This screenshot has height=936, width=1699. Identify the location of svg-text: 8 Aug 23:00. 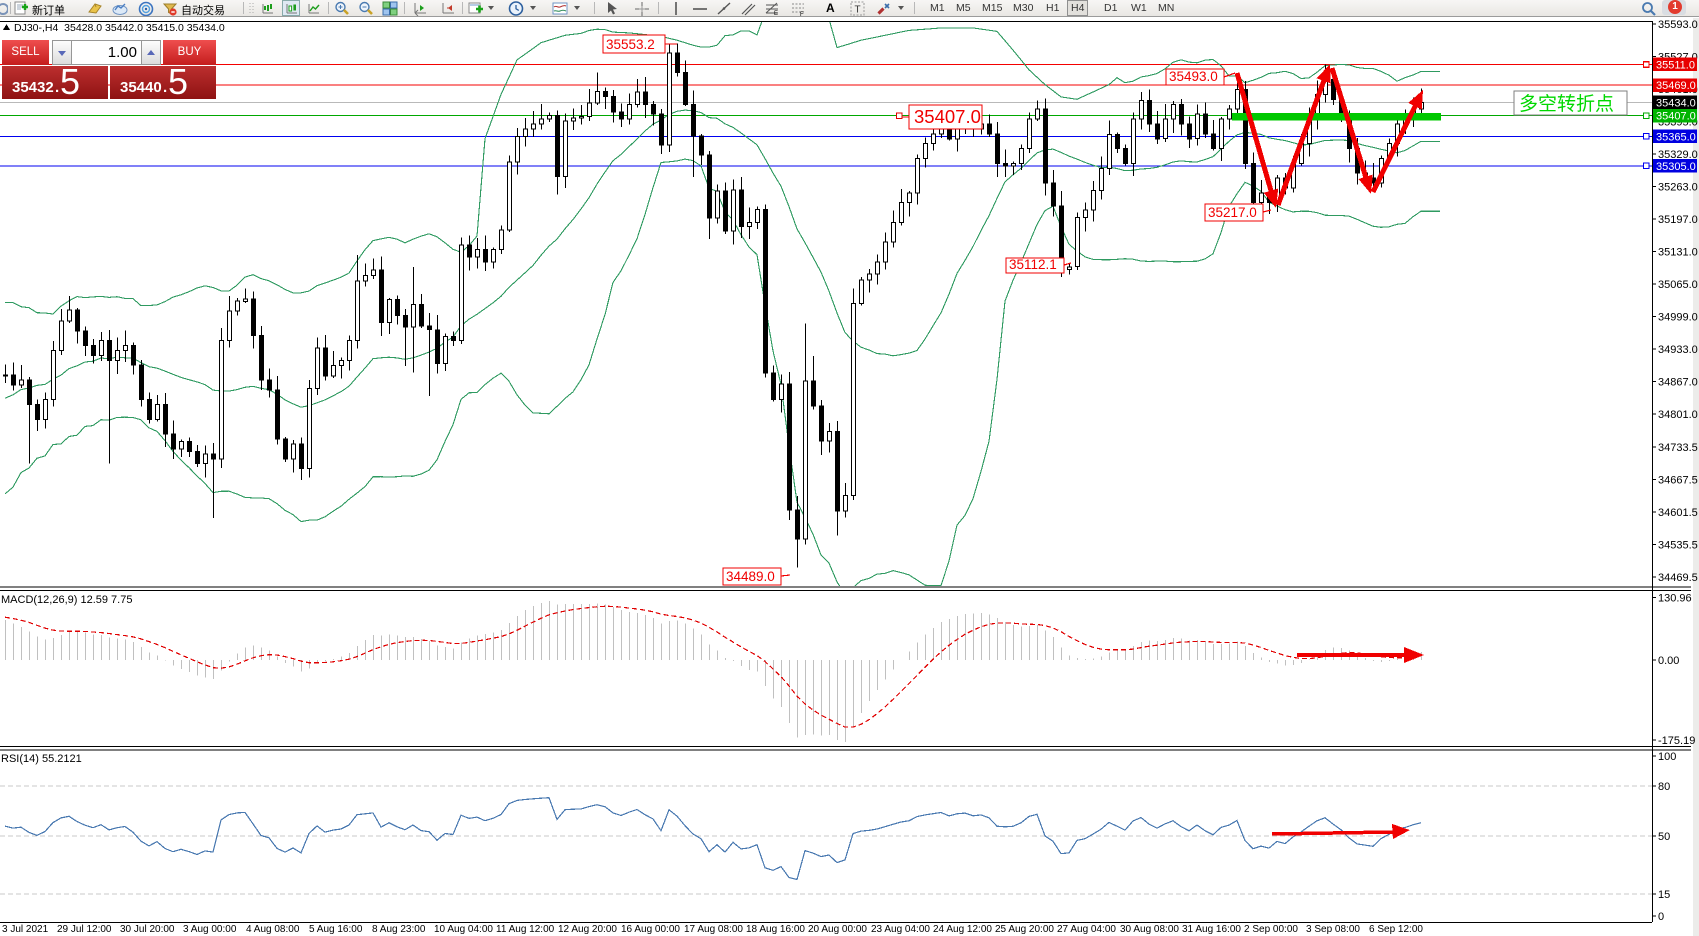
(399, 929).